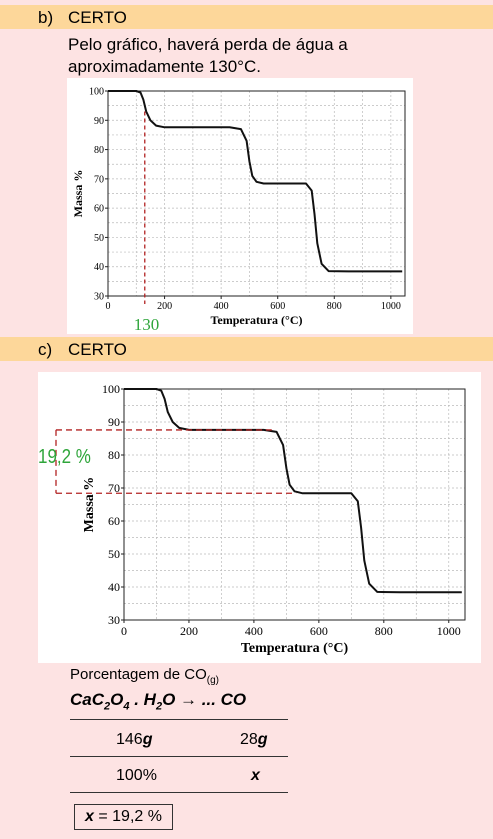 This screenshot has width=493, height=839. Describe the element at coordinates (138, 674) in the screenshot. I see `calc-title-main: Porcentagem de CO` at that location.